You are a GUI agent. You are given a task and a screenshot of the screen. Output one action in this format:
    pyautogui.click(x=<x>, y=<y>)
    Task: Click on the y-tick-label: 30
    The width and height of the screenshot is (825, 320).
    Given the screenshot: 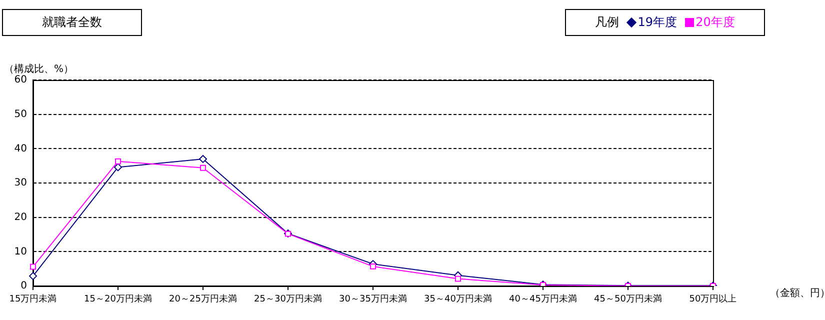 What is the action you would take?
    pyautogui.click(x=20, y=183)
    